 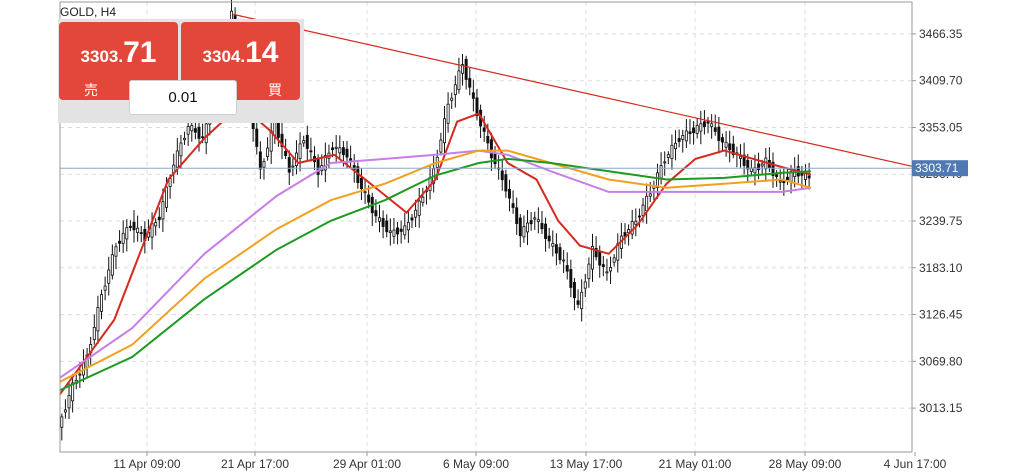 I want to click on volume-input: 0.01, so click(x=183, y=97).